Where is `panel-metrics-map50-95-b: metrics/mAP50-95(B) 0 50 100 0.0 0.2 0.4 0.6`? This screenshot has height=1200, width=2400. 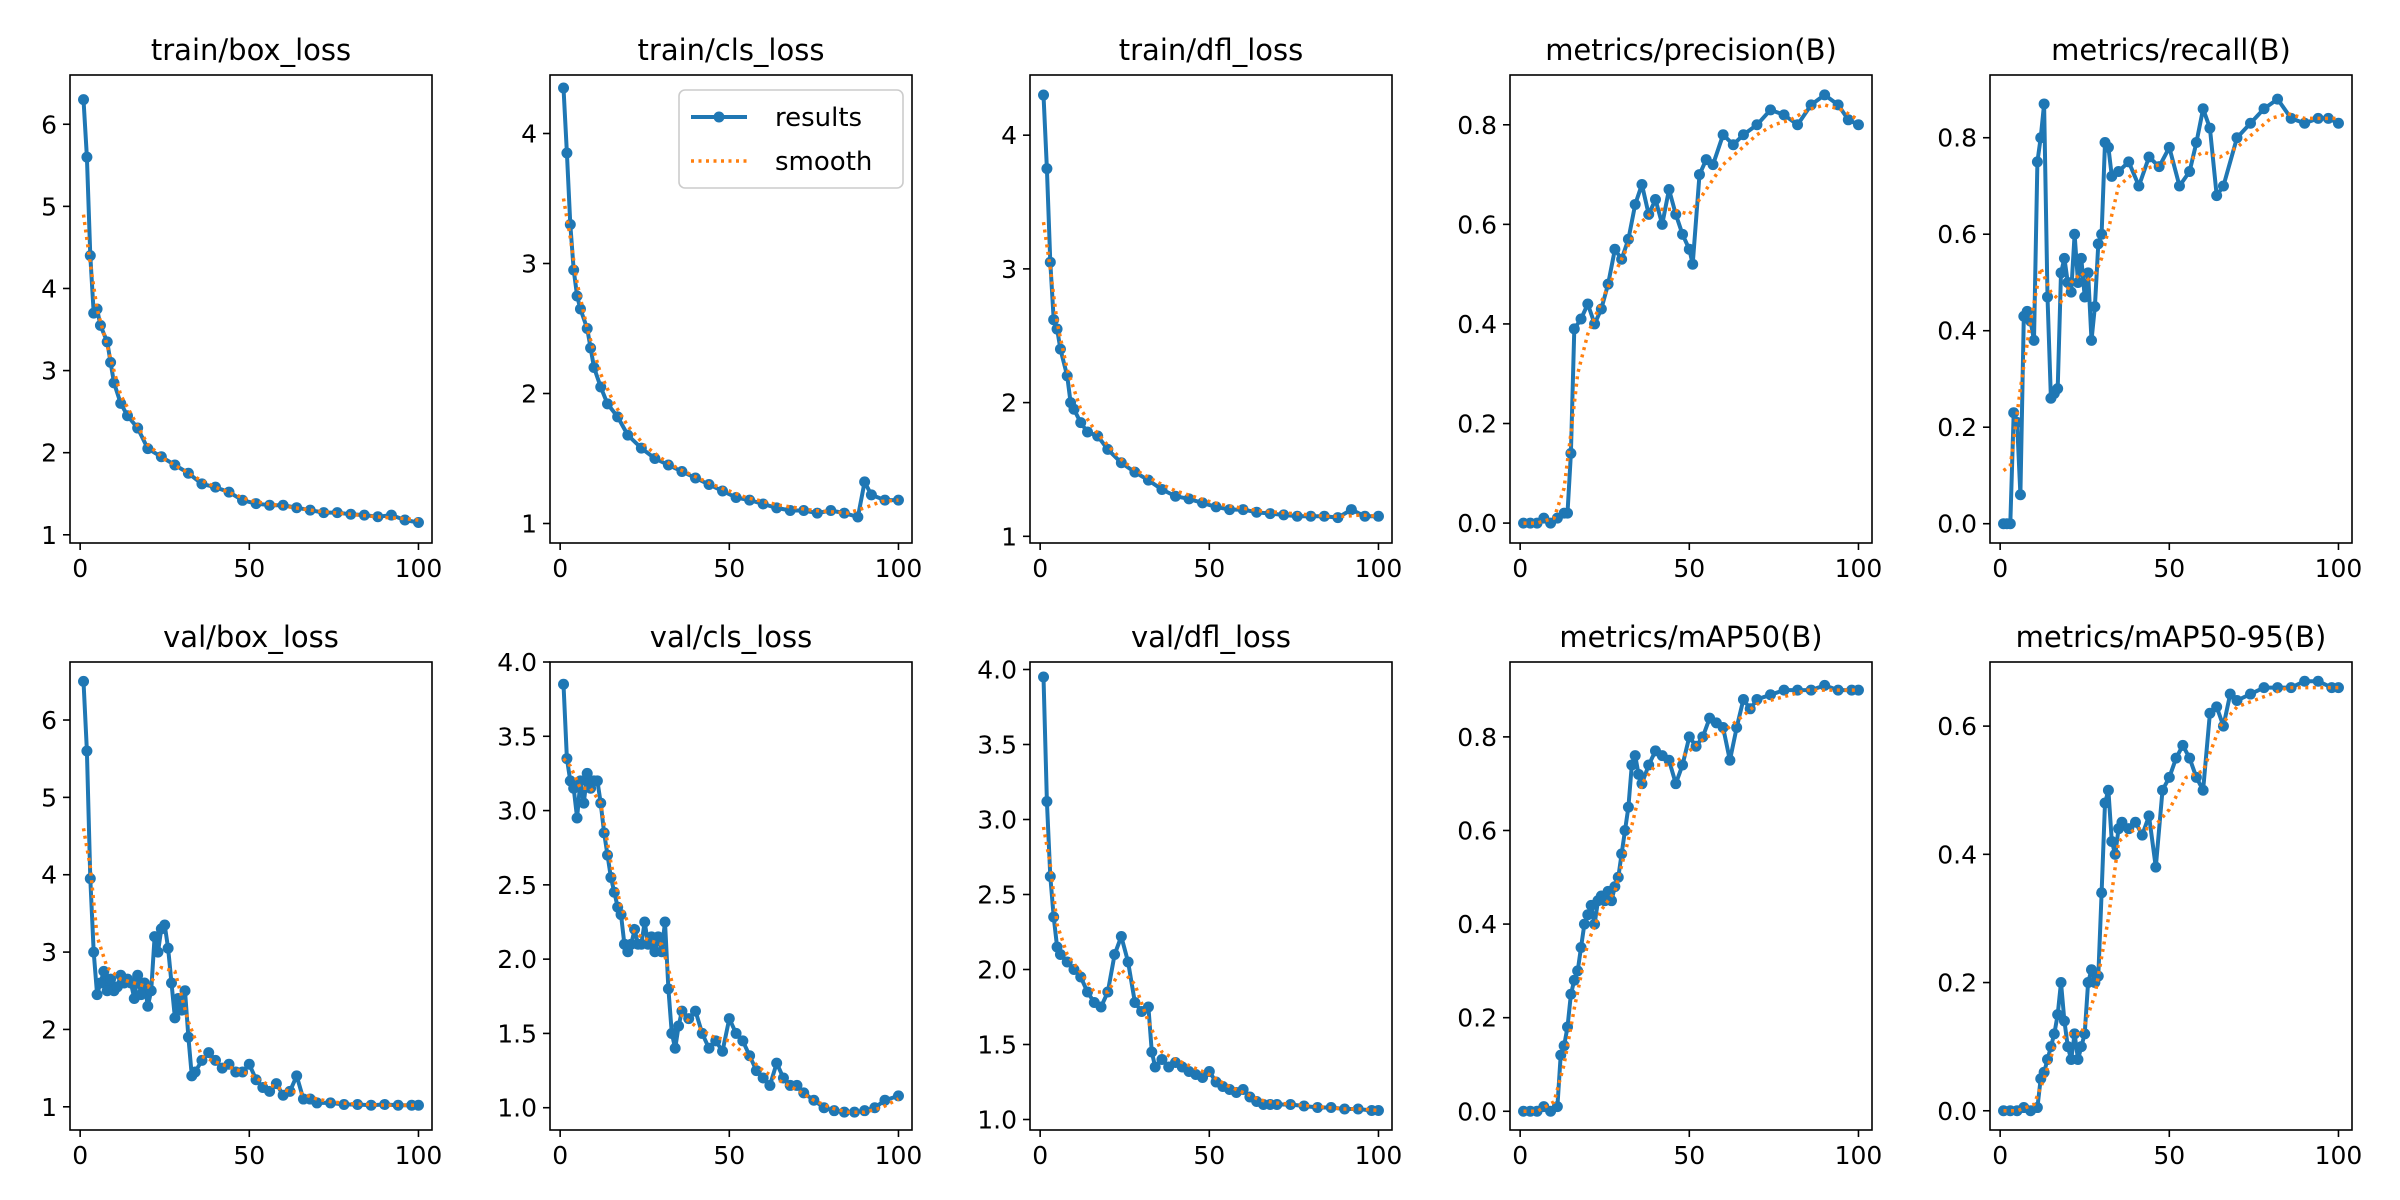
panel-metrics-map50-95-b: metrics/mAP50-95(B) 0 50 100 0.0 0.2 0.4 0.6 is located at coordinates (2149, 895).